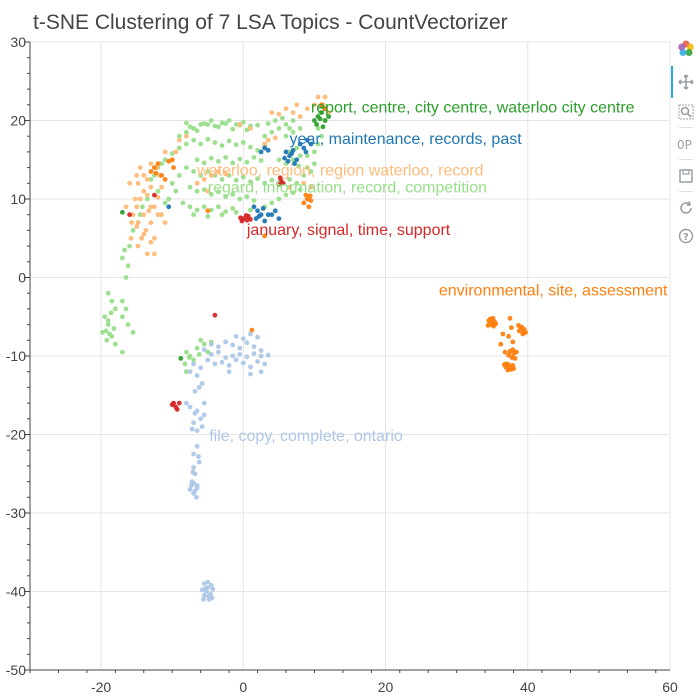 Image resolution: width=700 pixels, height=700 pixels. Describe the element at coordinates (686, 144) in the screenshot. I see `wheel-zoom-tool-icon: 0P` at that location.